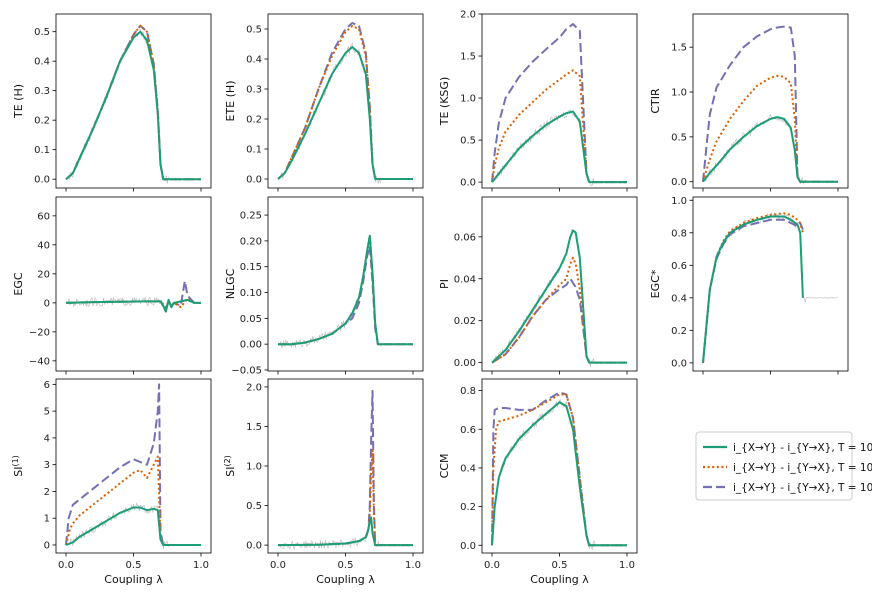 This screenshot has height=610, width=872. I want to click on axes-frame-egc_star, so click(770, 284).